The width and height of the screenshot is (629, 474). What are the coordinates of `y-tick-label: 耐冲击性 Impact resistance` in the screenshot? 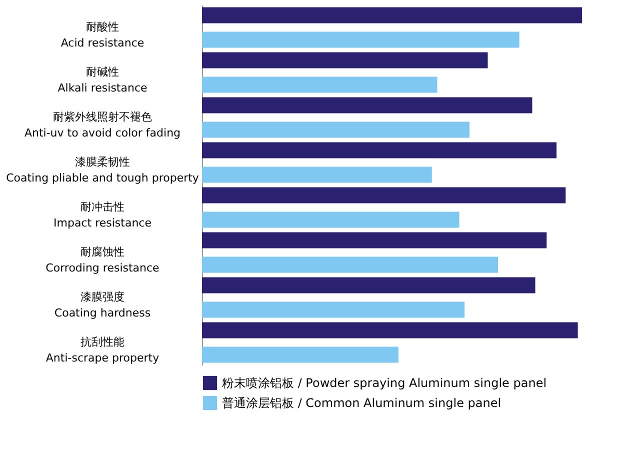 It's located at (103, 215).